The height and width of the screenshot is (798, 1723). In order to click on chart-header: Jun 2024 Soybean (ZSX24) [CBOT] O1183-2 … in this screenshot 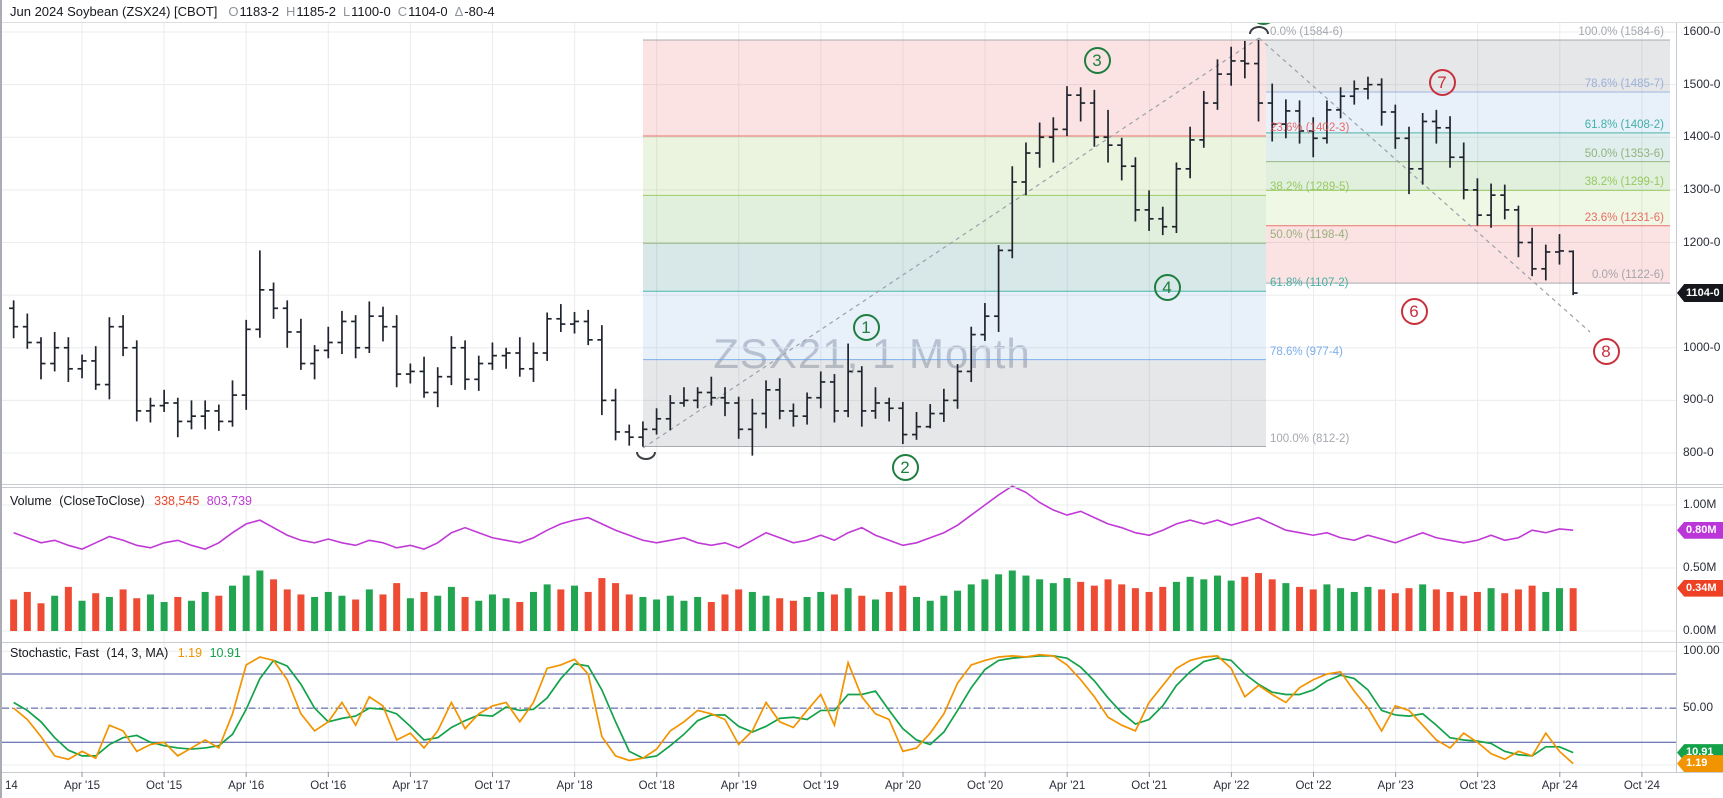, I will do `click(862, 11)`.